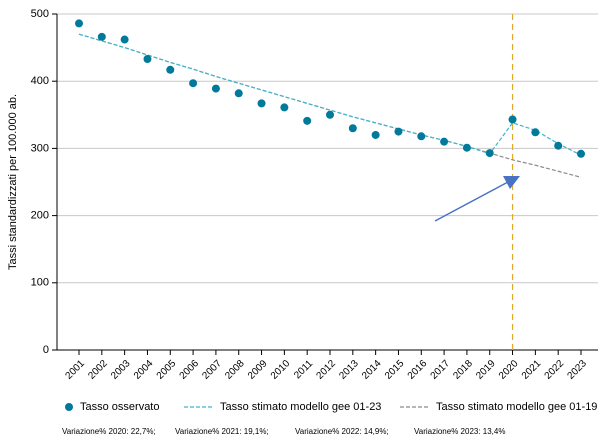  Describe the element at coordinates (235, 370) in the screenshot. I see `x-tick-label: 2008` at that location.